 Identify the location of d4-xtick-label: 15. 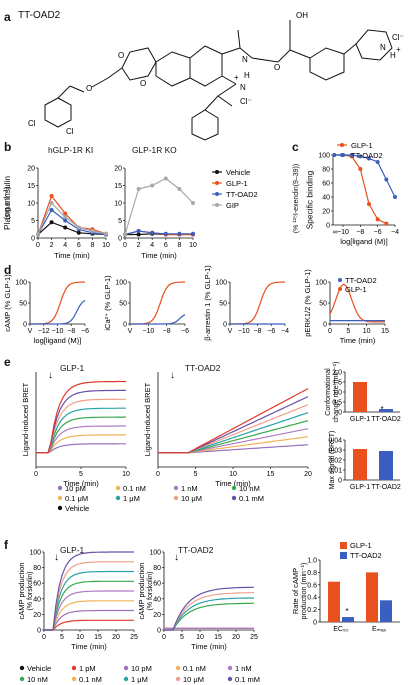
(385, 331).